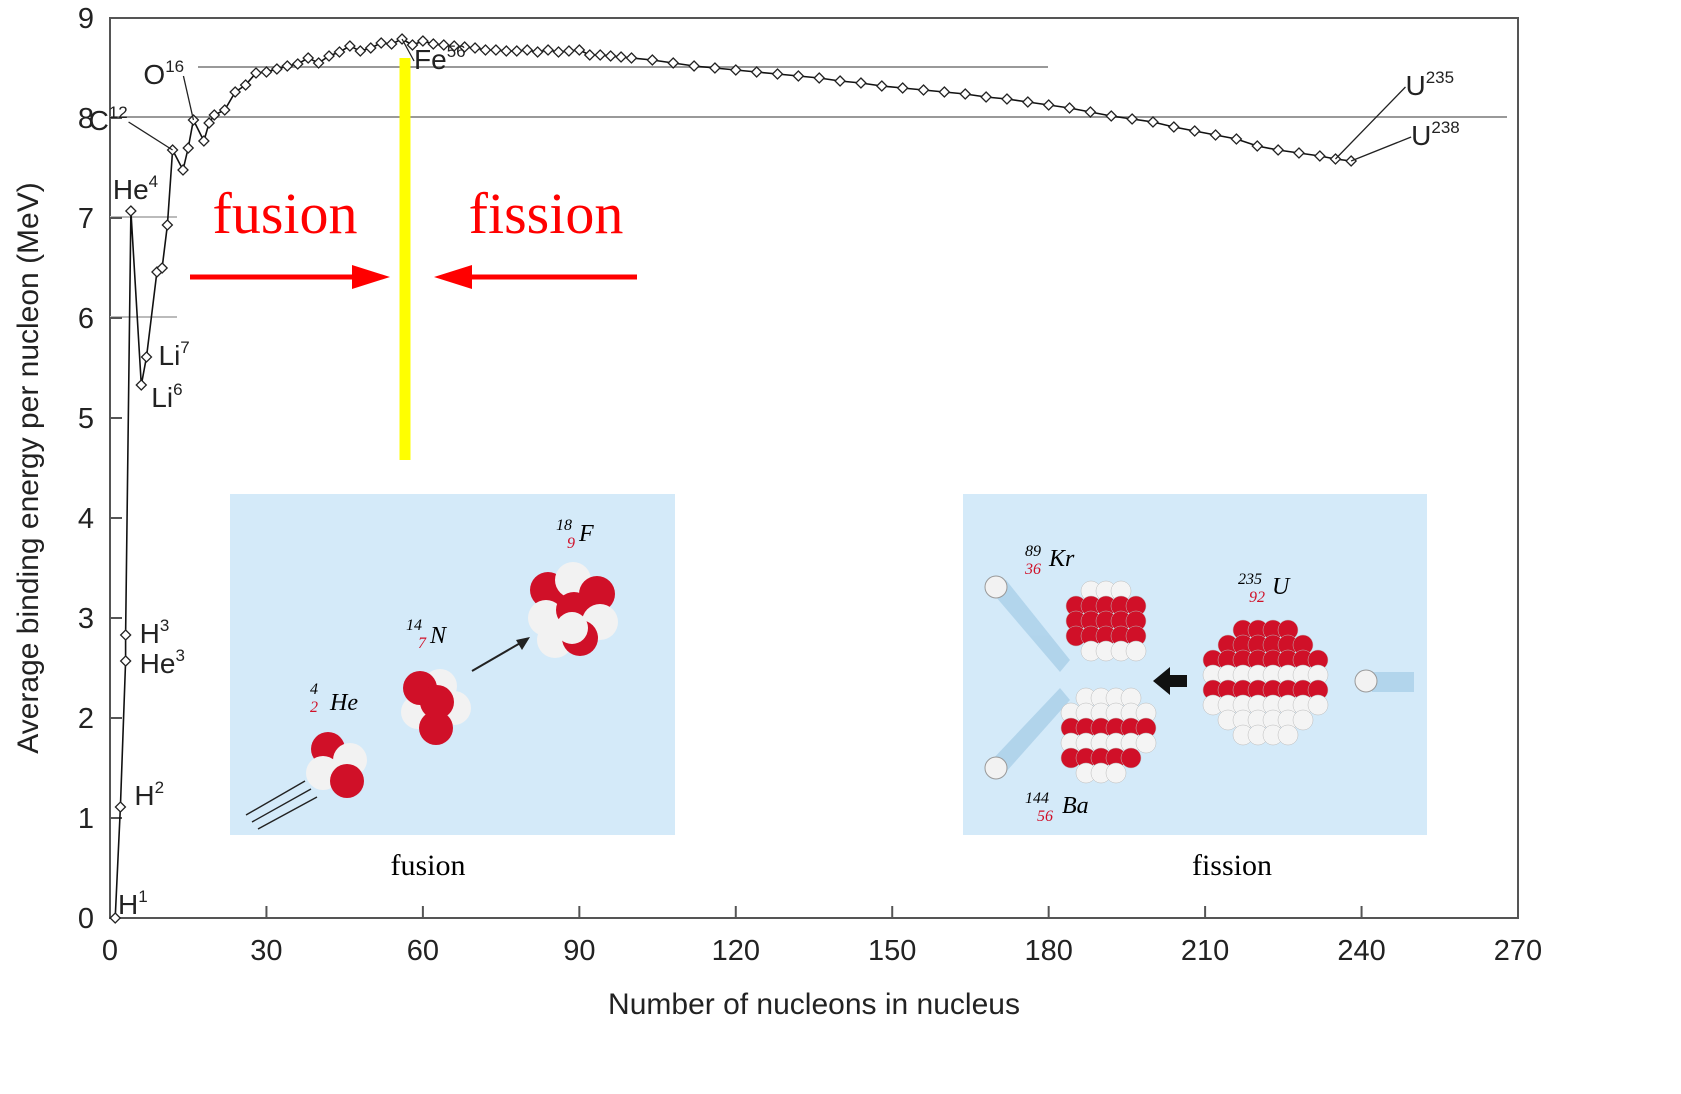 Image resolution: width=1681 pixels, height=1094 pixels. I want to click on u235-mass: 235, so click(1250, 579).